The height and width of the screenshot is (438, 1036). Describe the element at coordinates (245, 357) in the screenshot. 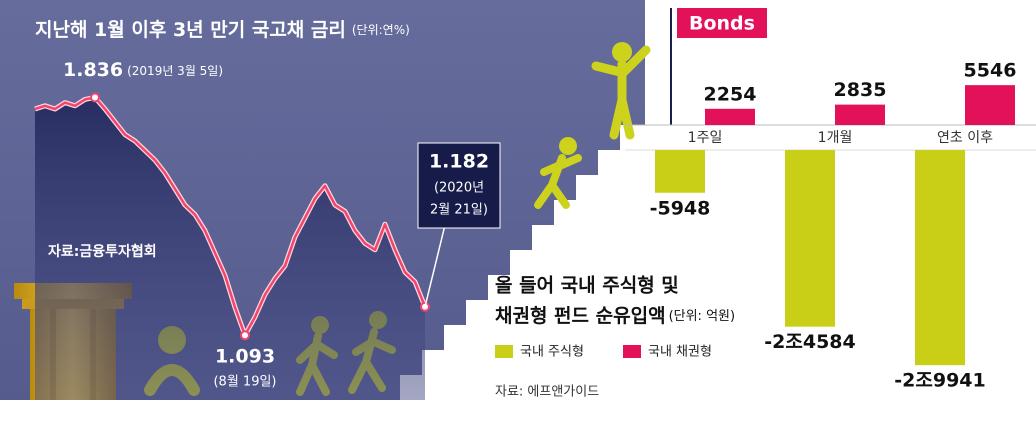

I see `trough-label: 1.093` at that location.